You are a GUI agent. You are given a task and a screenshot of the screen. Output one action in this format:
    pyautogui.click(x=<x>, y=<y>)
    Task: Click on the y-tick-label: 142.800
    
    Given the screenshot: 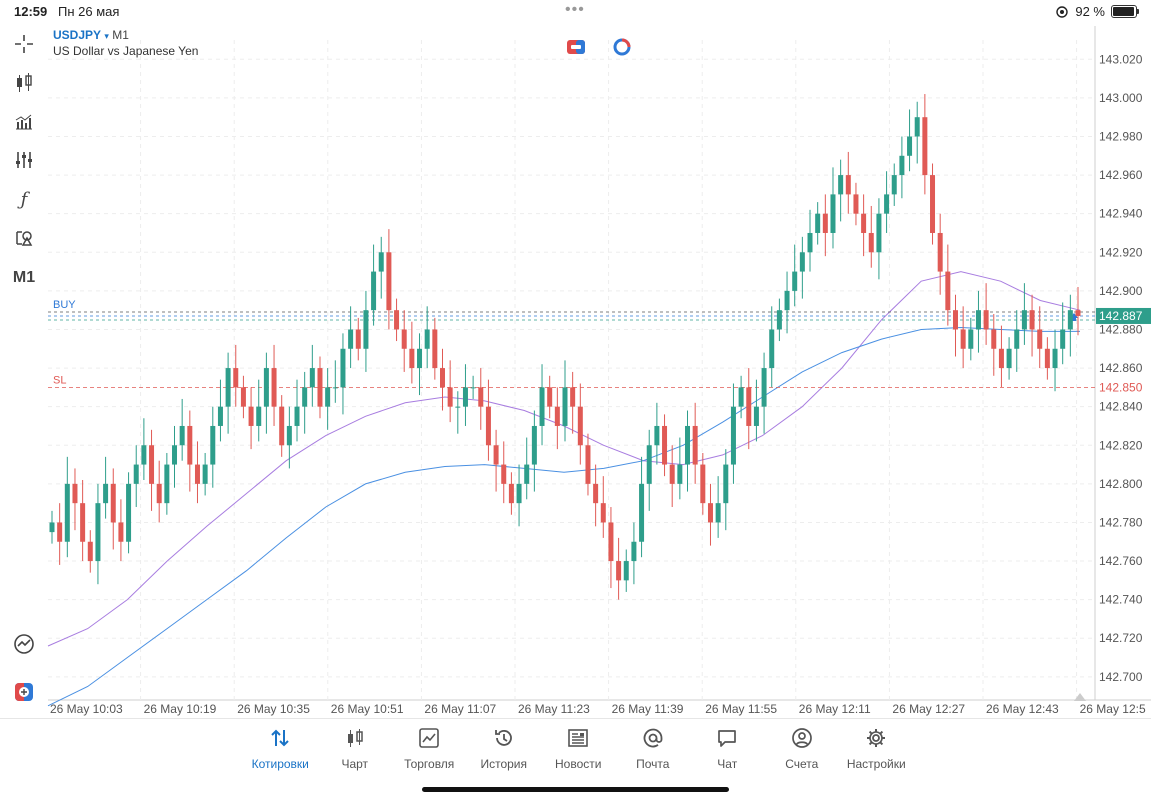 What is the action you would take?
    pyautogui.click(x=1121, y=484)
    